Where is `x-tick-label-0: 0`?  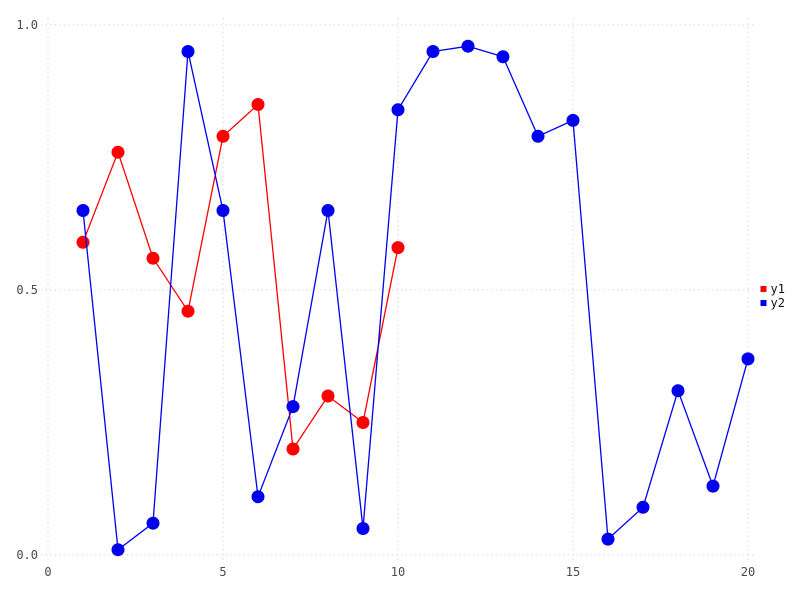 x-tick-label-0: 0 is located at coordinates (47, 572).